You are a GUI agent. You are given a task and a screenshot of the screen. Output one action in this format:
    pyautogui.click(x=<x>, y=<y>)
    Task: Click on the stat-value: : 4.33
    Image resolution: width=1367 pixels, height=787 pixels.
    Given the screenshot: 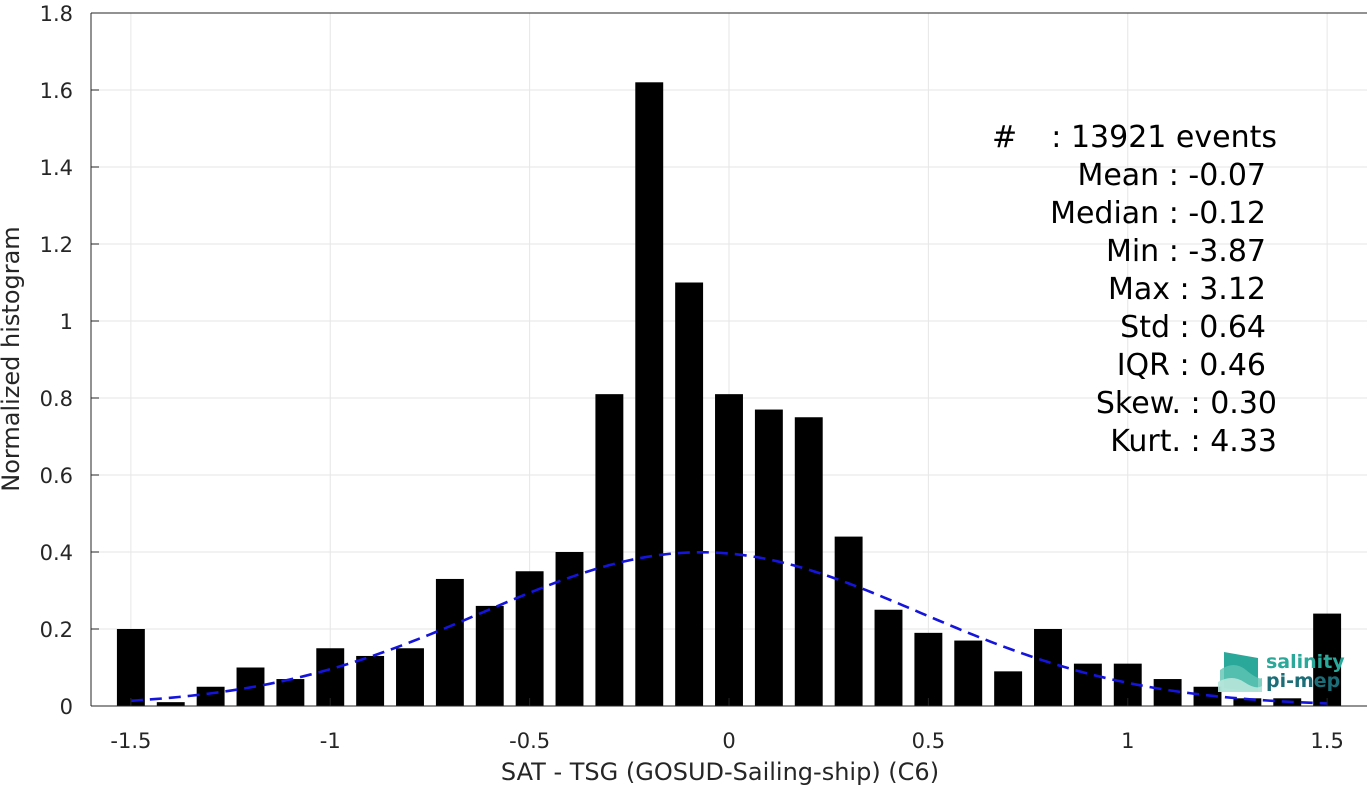 What is the action you would take?
    pyautogui.click(x=1229, y=441)
    